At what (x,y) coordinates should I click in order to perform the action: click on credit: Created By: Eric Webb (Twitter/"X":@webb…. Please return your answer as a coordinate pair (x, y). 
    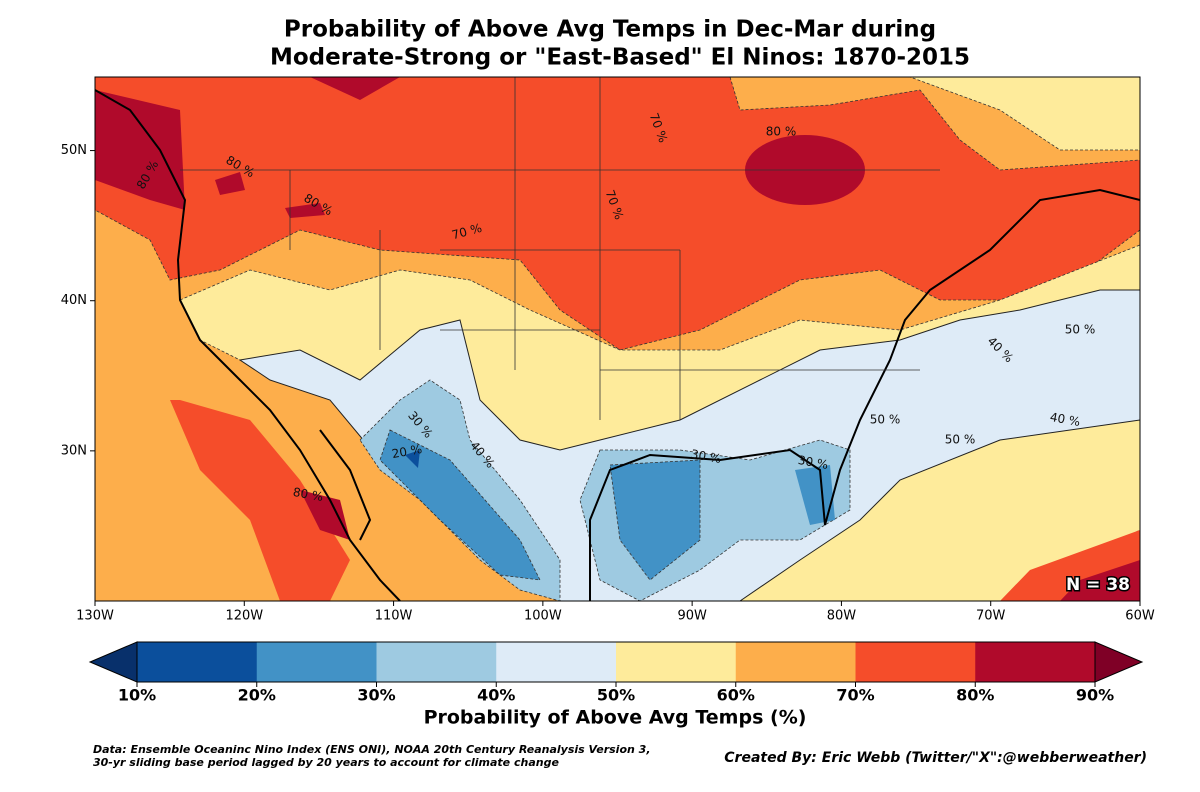
    Looking at the image, I should click on (935, 758).